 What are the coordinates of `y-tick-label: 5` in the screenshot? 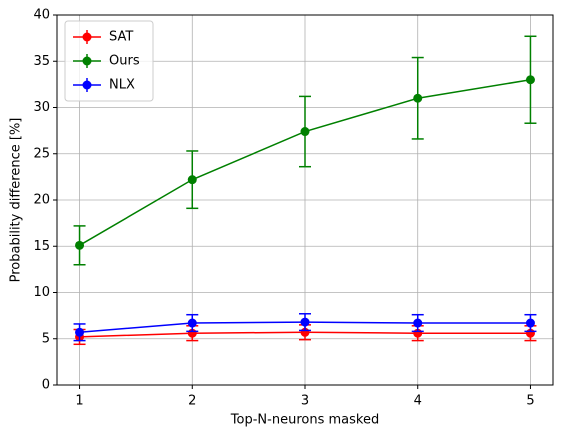 It's located at (46, 338).